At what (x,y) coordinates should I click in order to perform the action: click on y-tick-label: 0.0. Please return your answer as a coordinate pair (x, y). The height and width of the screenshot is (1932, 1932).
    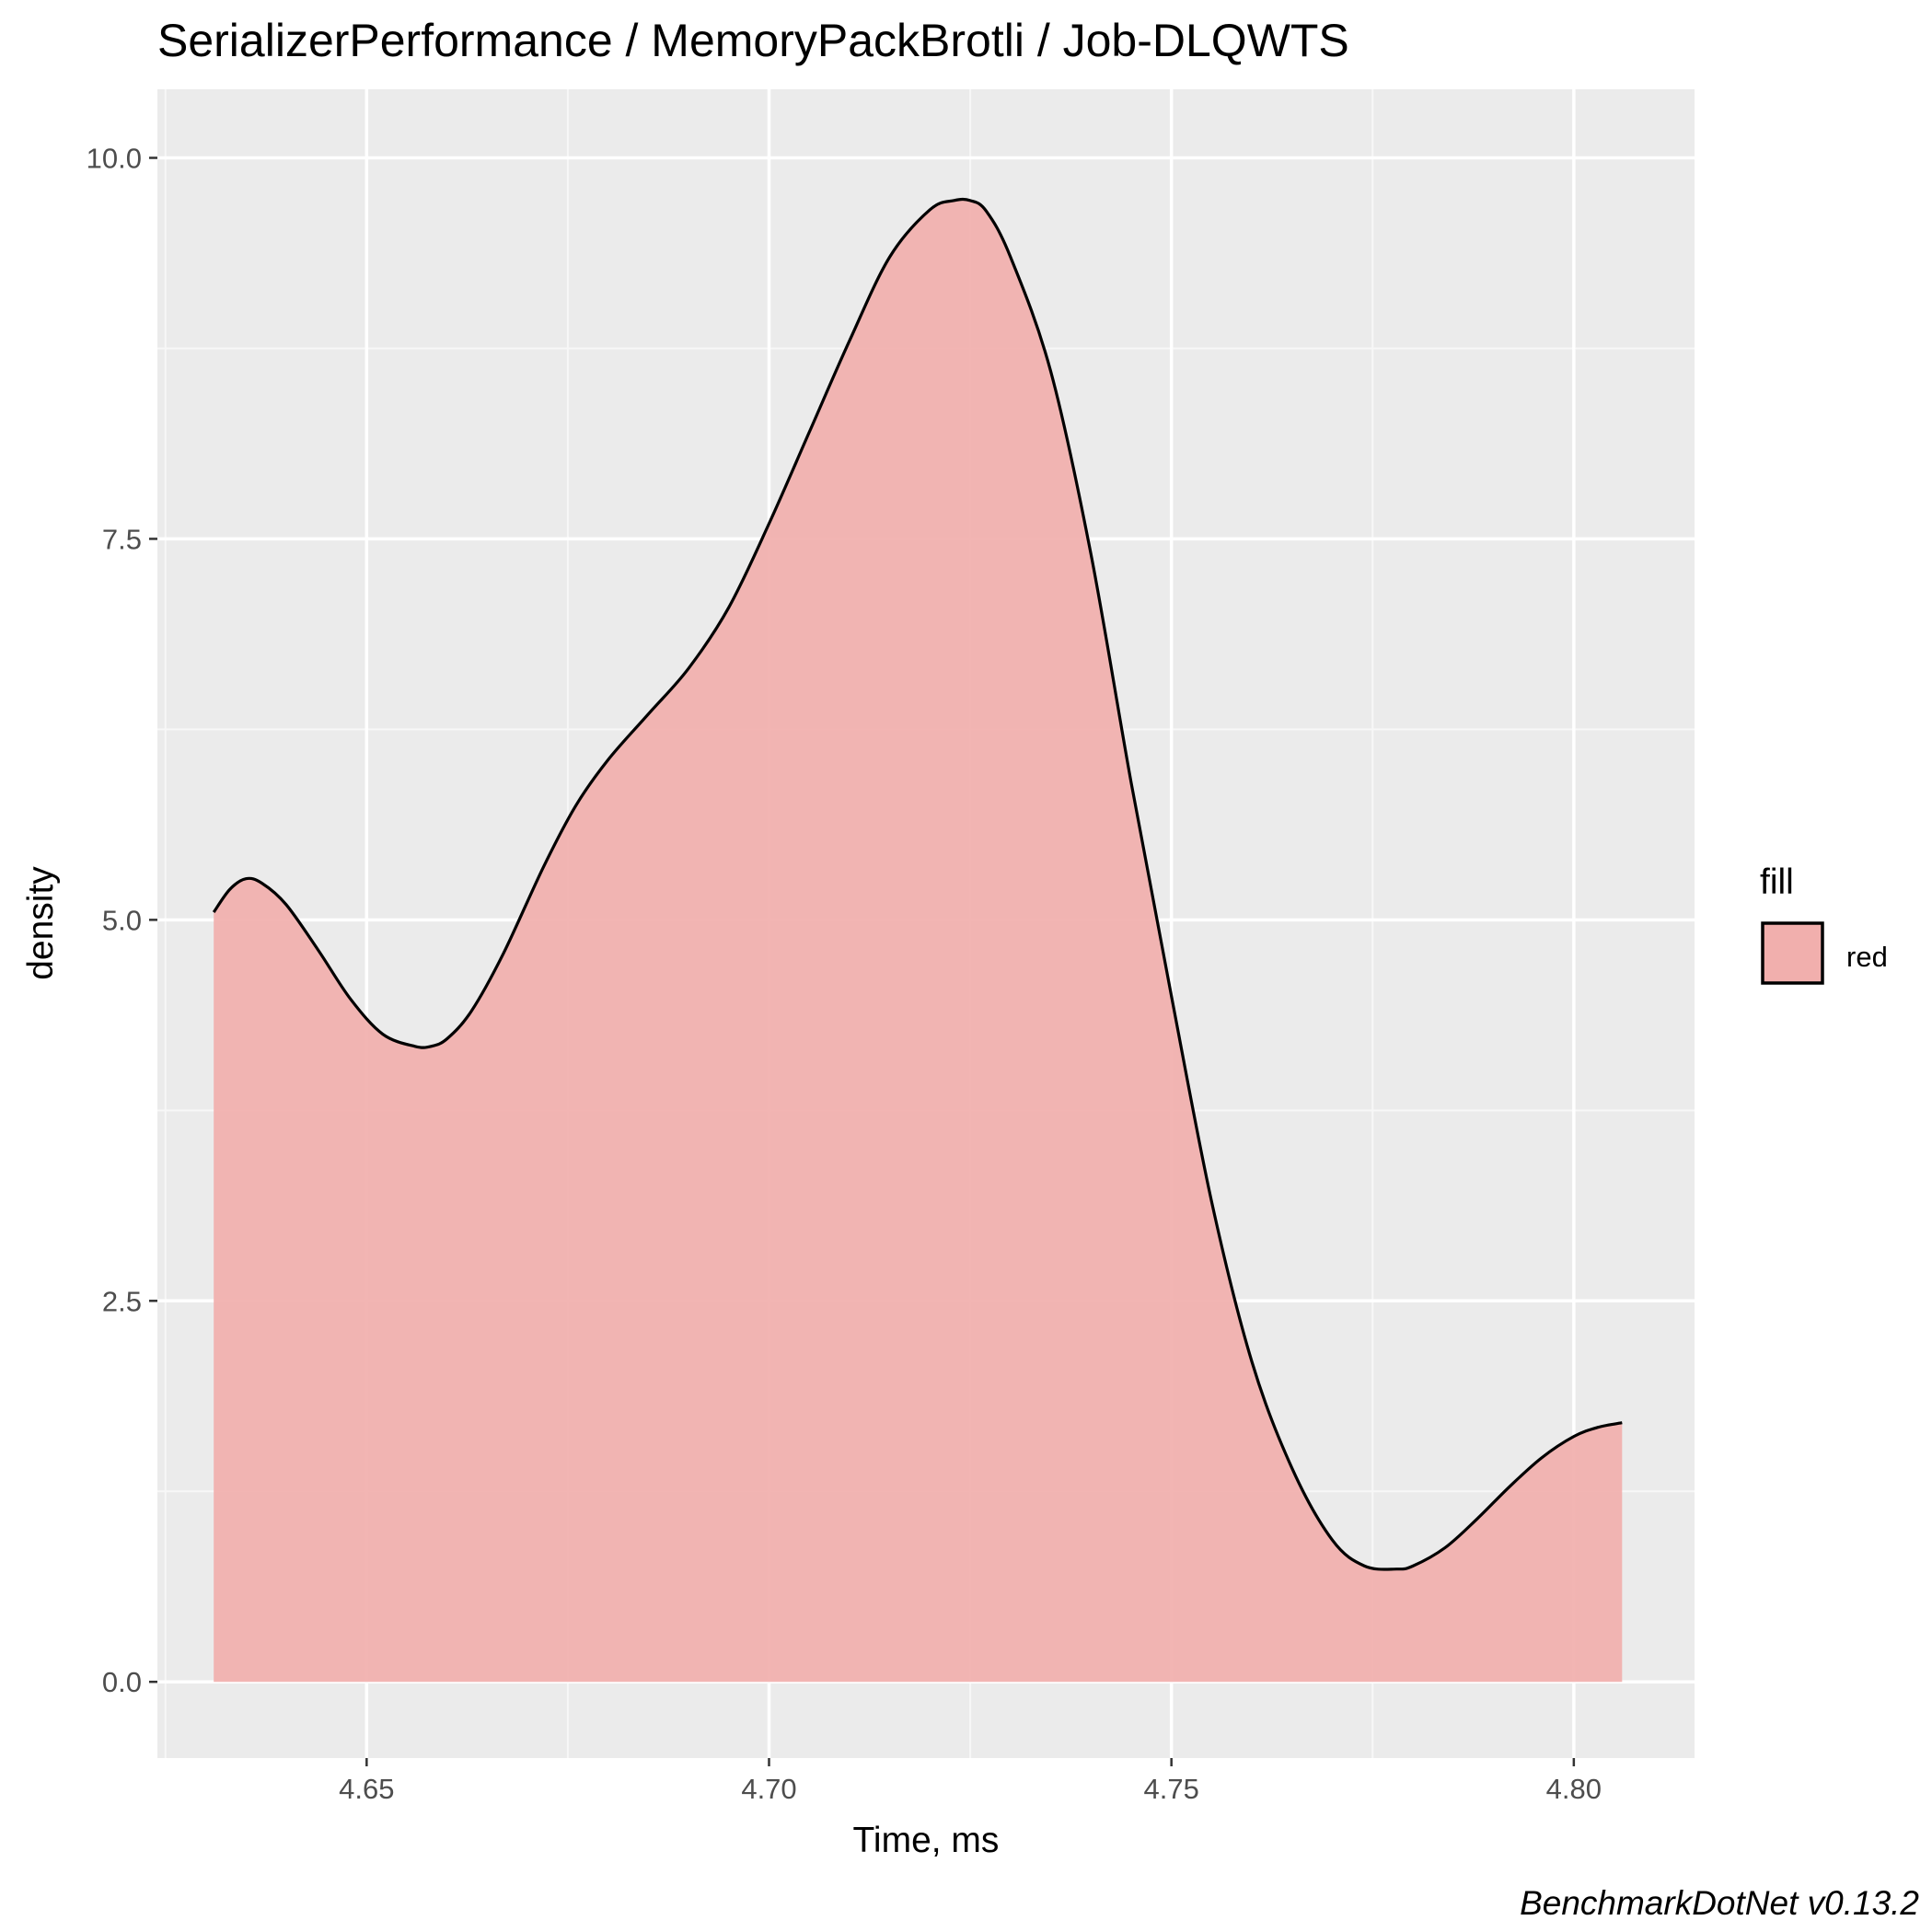
    Looking at the image, I should click on (122, 1682).